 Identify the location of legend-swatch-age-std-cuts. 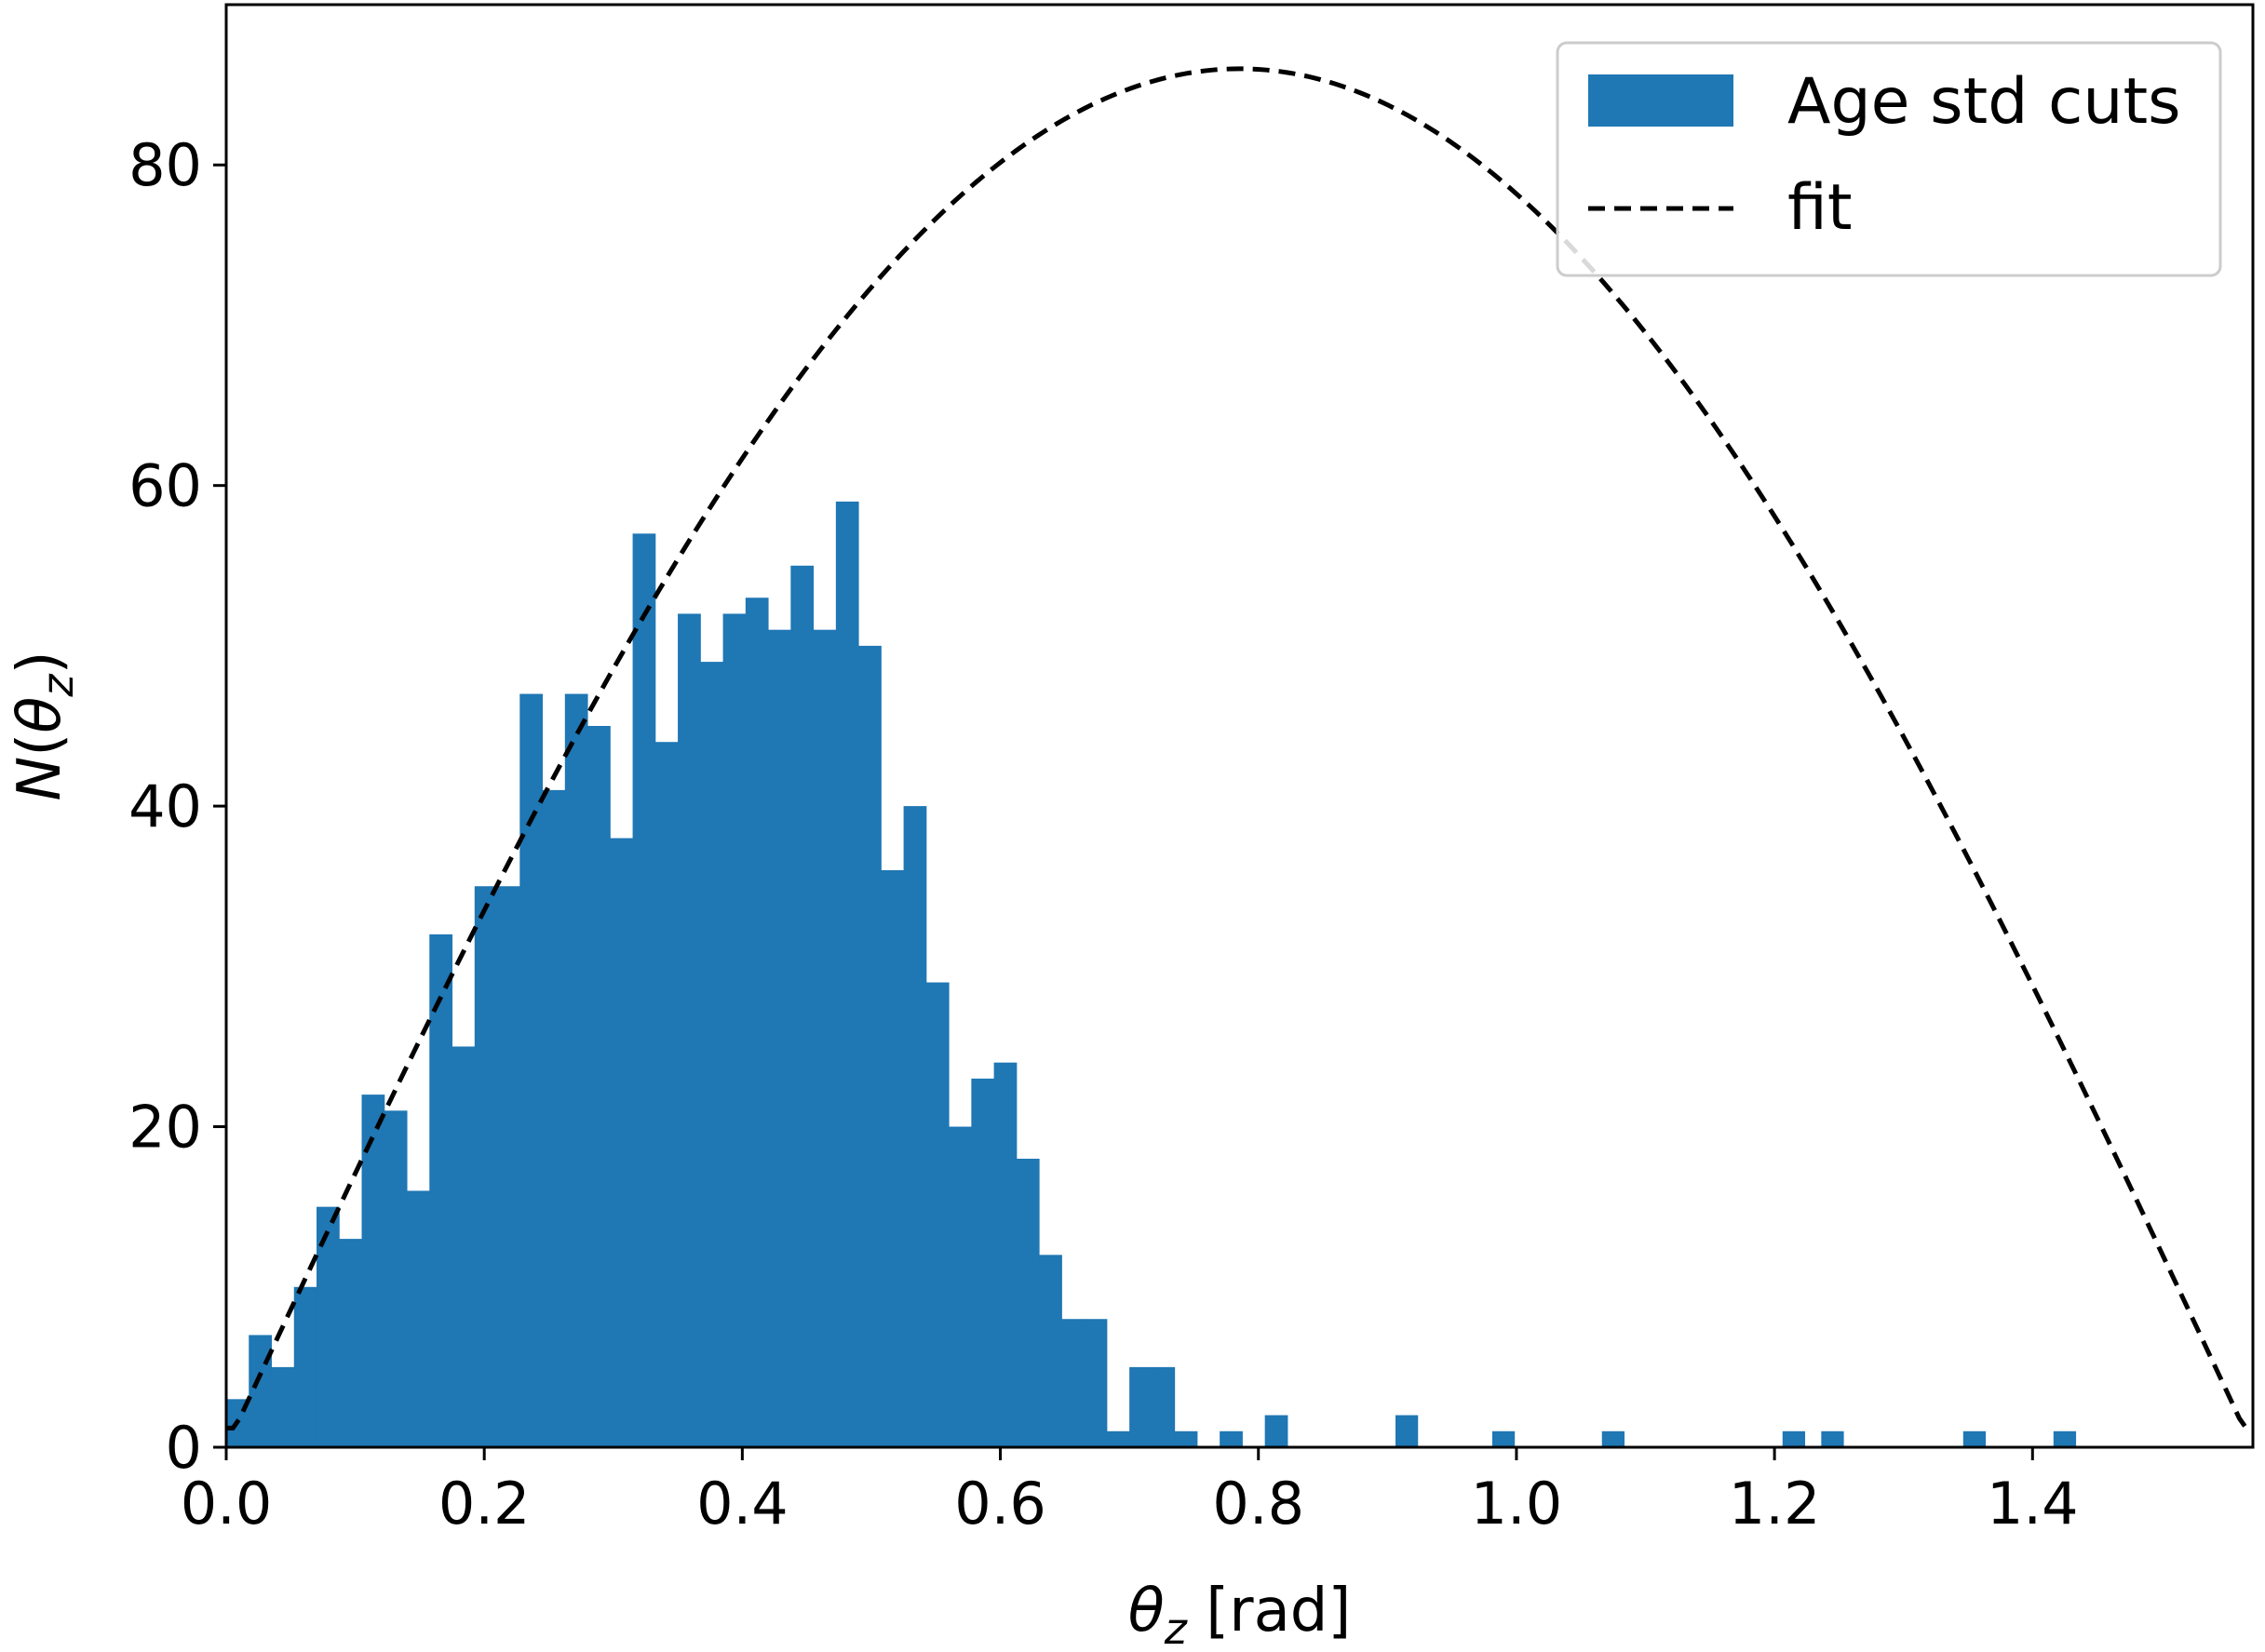
(1660, 100).